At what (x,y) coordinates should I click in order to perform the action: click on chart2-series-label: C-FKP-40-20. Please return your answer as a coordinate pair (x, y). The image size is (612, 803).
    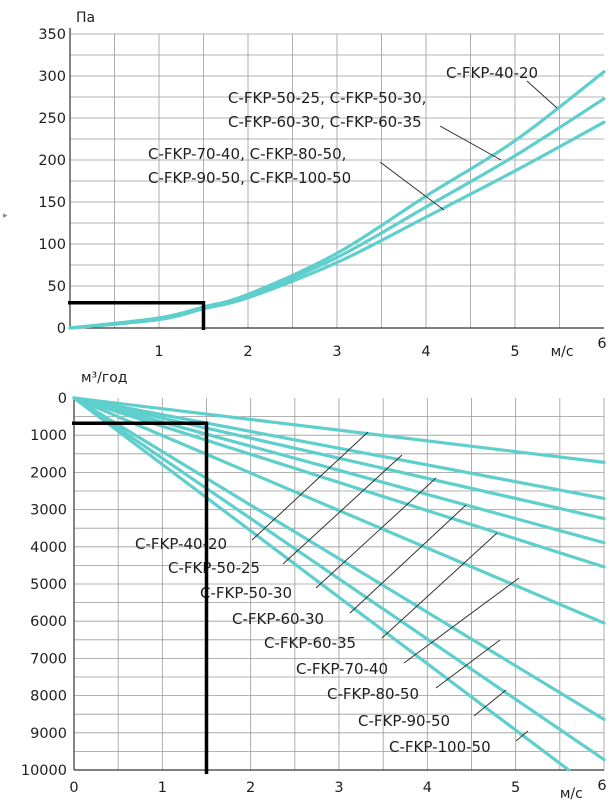
    Looking at the image, I should click on (181, 544).